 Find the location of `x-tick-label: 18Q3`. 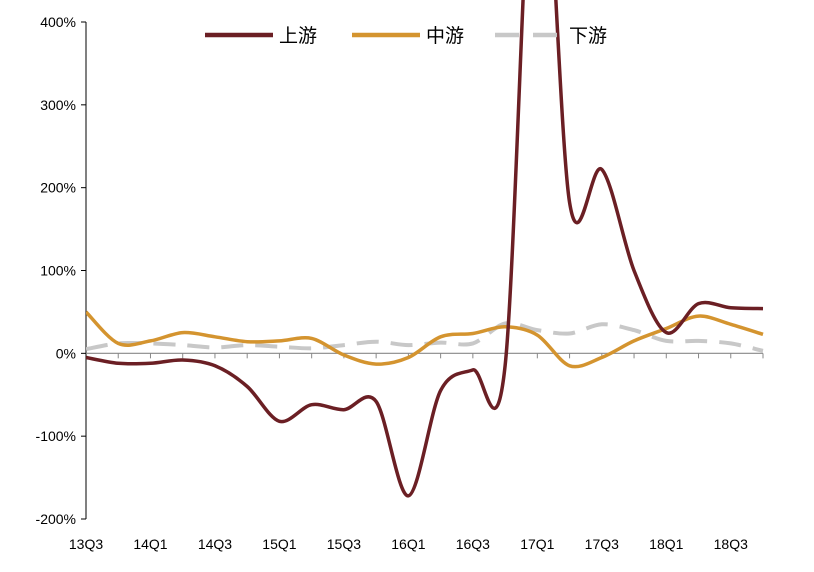

x-tick-label: 18Q3 is located at coordinates (731, 544).